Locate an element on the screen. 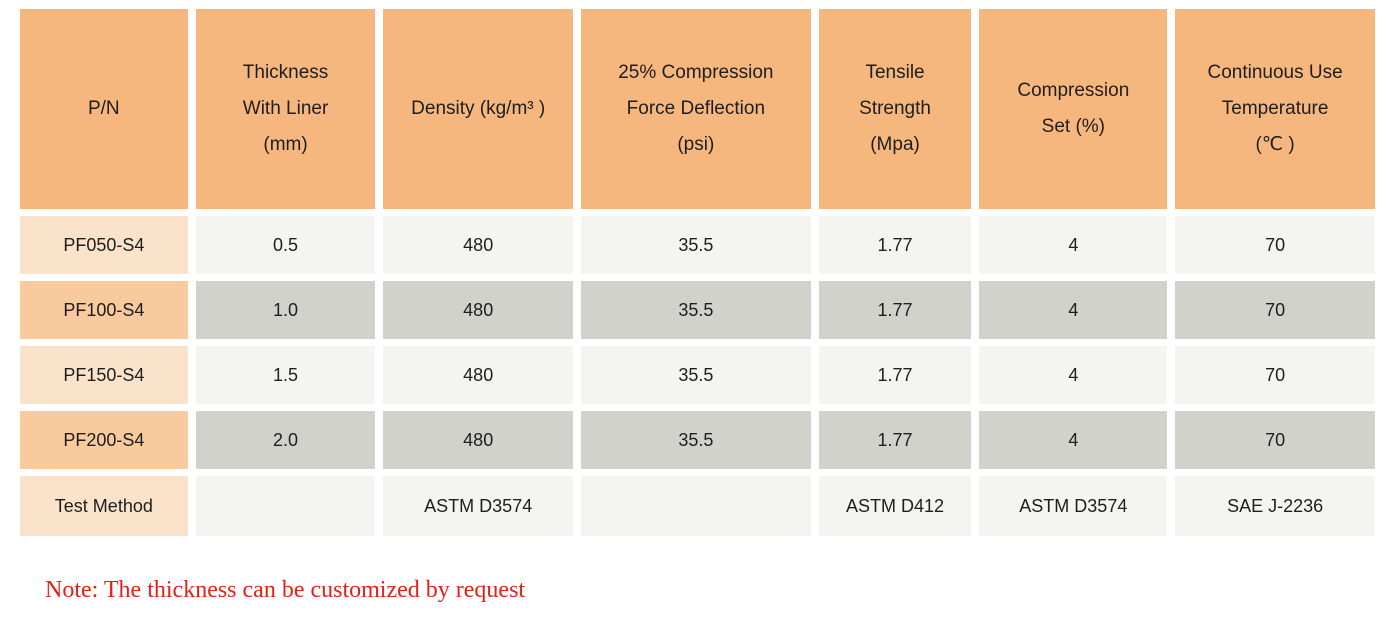  column-header-density: Density (kg/m³ ) is located at coordinates (478, 109).